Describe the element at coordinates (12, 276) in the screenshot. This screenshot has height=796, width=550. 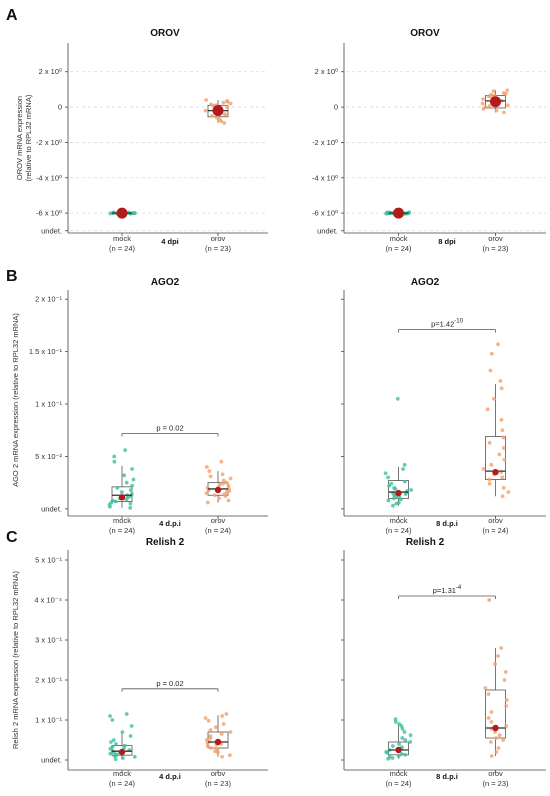
I see `panel-letter-b: B` at that location.